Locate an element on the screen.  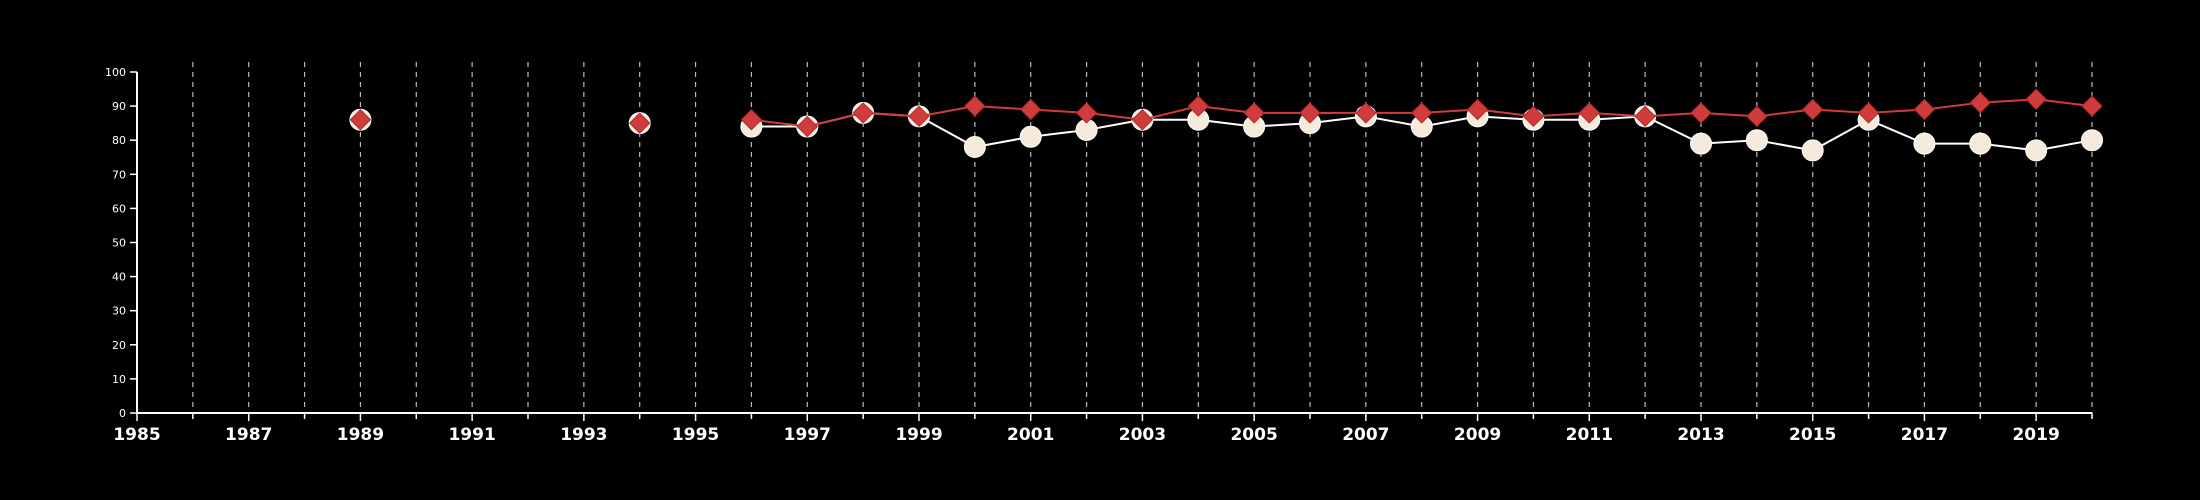
series-0-point-2018 is located at coordinates (1980, 143).